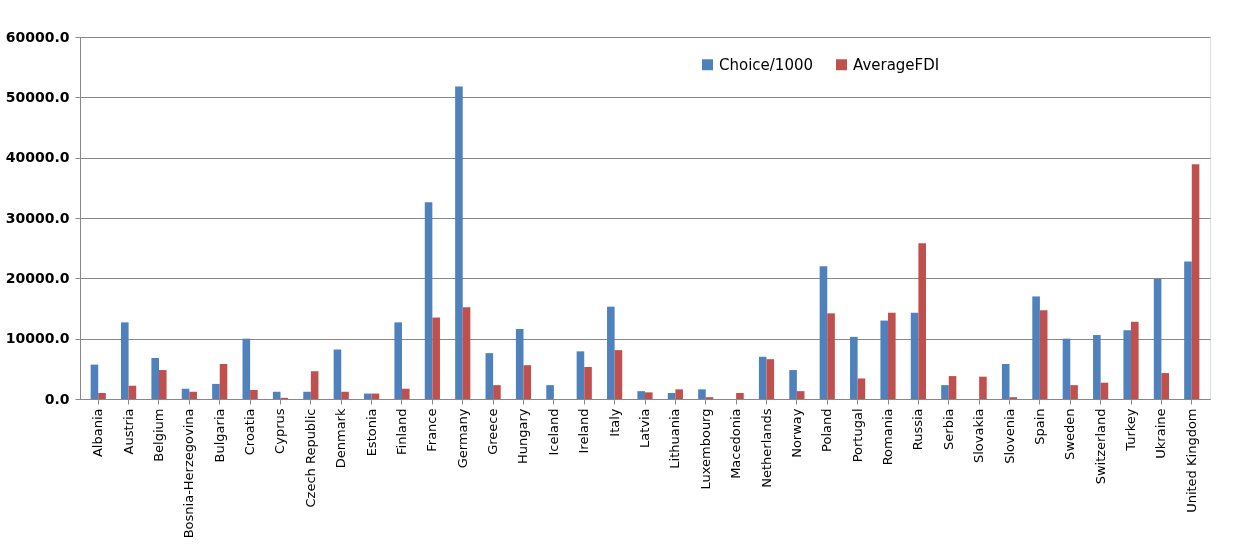 This screenshot has height=553, width=1252. What do you see at coordinates (705, 449) in the screenshot?
I see `x-tick-label: Luxembourg` at bounding box center [705, 449].